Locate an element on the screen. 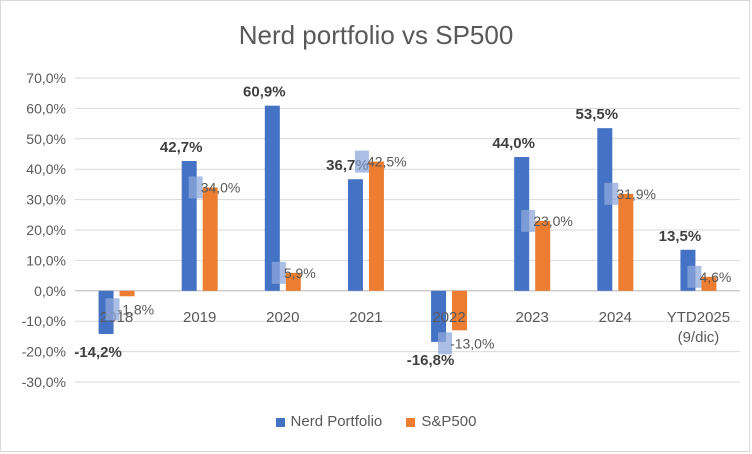 This screenshot has width=752, height=454. x-tick-label: 2021 is located at coordinates (365, 317).